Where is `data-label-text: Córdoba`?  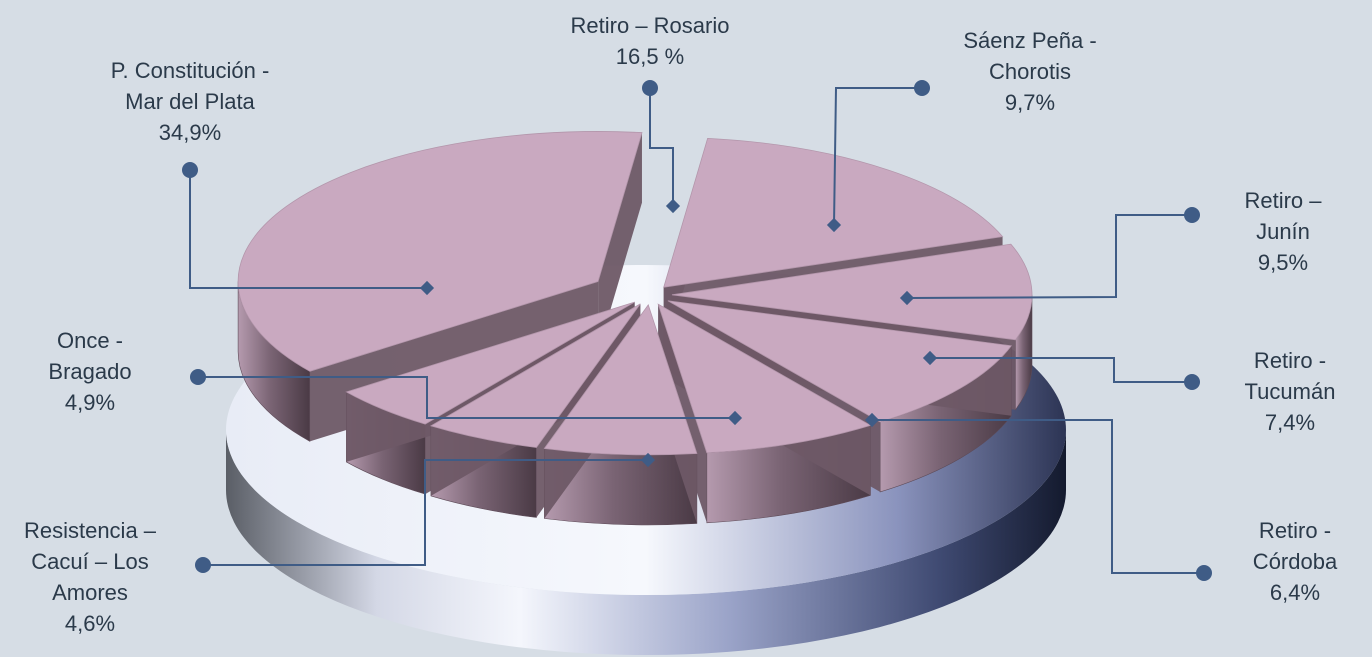 data-label-text: Córdoba is located at coordinates (1295, 561).